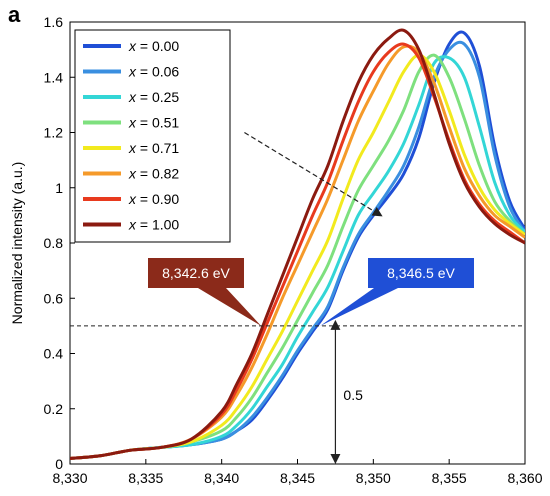 The image size is (550, 496). What do you see at coordinates (421, 273) in the screenshot?
I see `callout-label-right: 8,346.5 eV` at bounding box center [421, 273].